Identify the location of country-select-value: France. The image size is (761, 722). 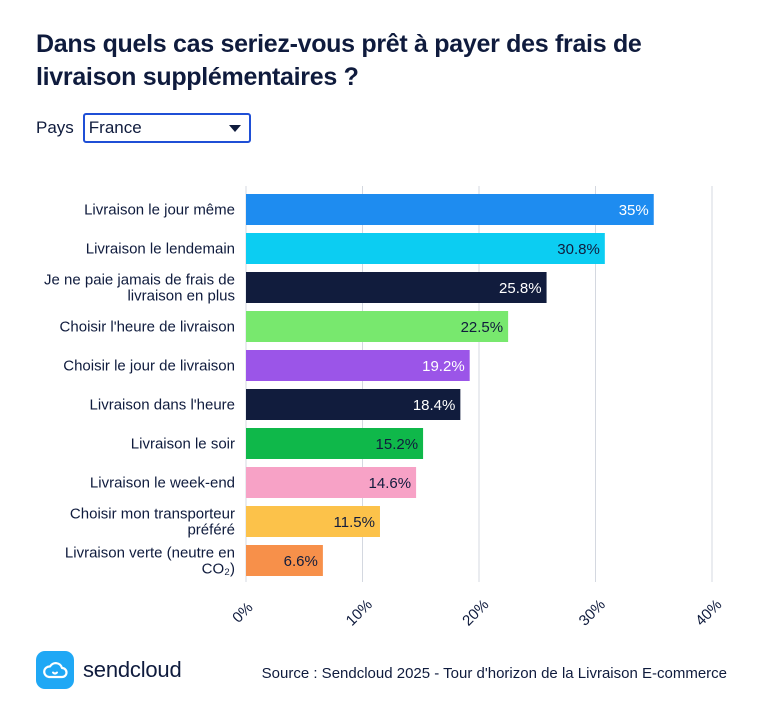
(115, 127).